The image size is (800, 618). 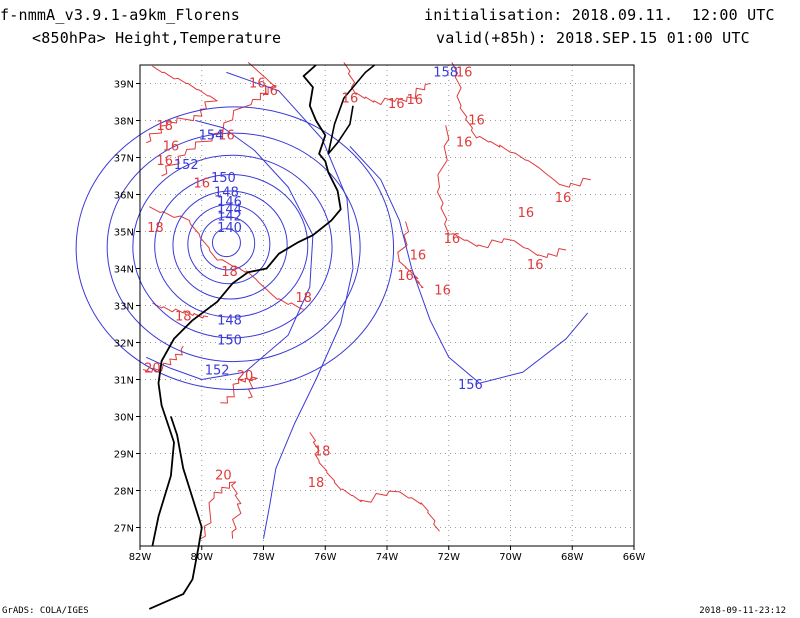 What do you see at coordinates (124, 307) in the screenshot?
I see `lat-tick-label: 33N` at bounding box center [124, 307].